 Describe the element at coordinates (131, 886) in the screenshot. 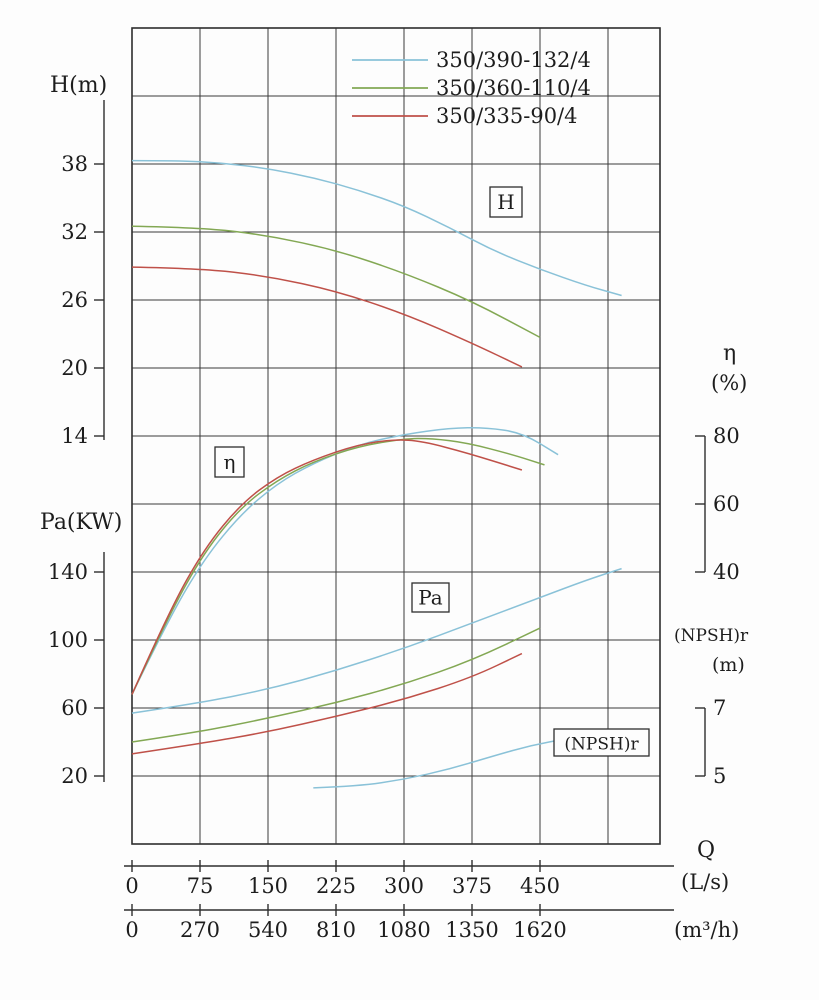

I see `q-ls-tick-label: 0` at that location.